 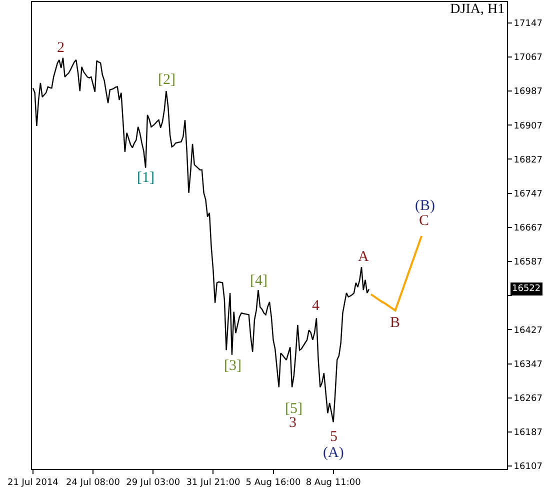 I want to click on annotation: [5], so click(x=293, y=409).